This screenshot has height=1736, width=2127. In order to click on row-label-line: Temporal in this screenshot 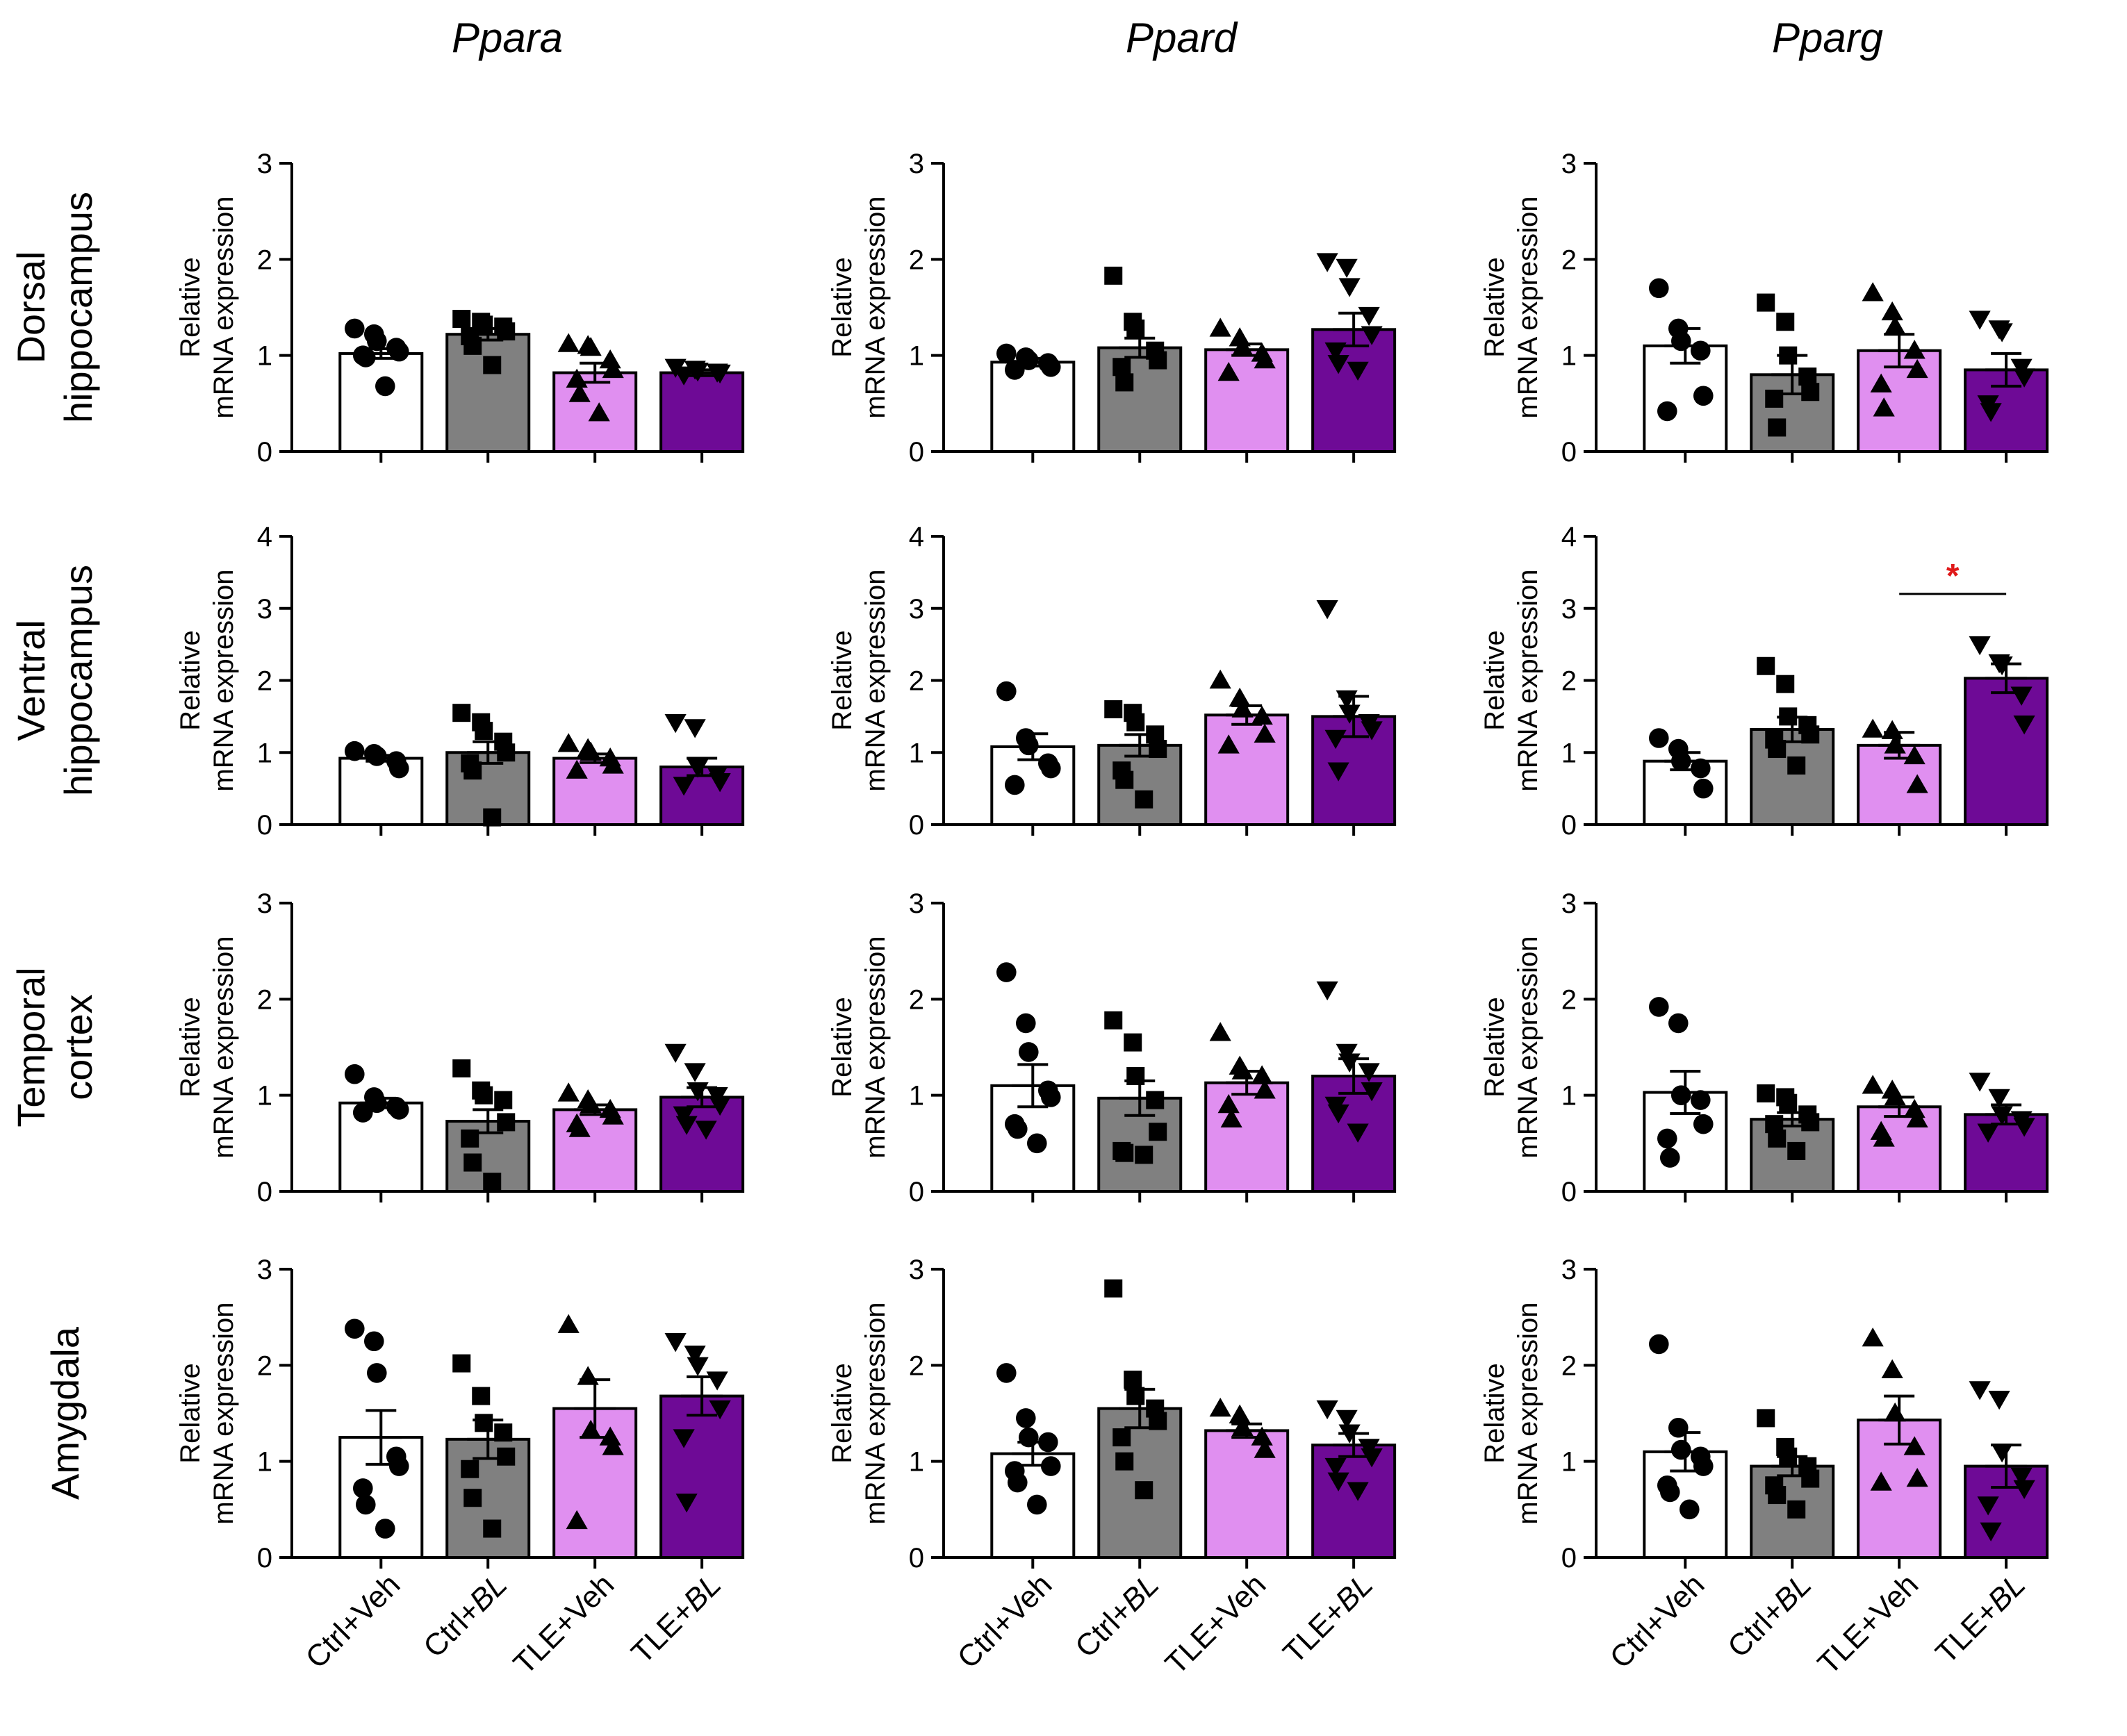, I will do `click(31, 1047)`.